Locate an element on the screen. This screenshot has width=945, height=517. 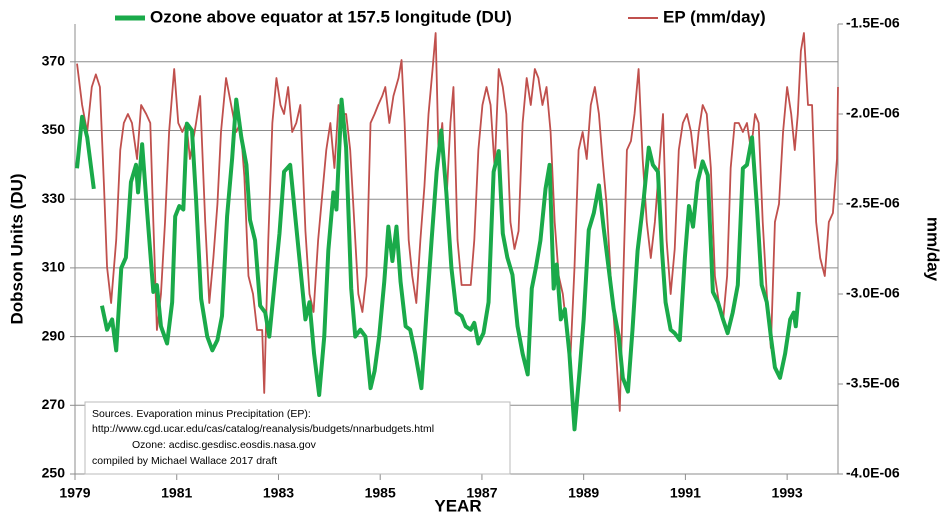
legend-label: EP (mm/day) is located at coordinates (714, 16).